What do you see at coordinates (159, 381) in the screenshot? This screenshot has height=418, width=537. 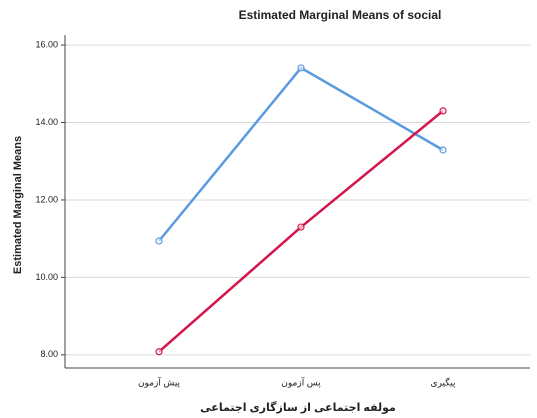 I see `x-tick-label: پیش آزمون` at bounding box center [159, 381].